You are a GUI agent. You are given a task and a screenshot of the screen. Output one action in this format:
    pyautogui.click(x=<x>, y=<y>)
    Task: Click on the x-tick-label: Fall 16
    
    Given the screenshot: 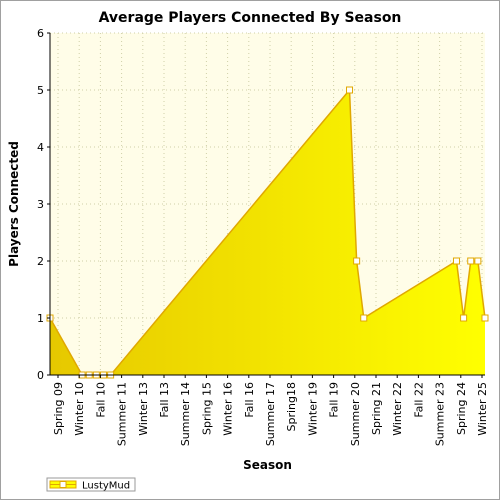 What is the action you would take?
    pyautogui.click(x=249, y=400)
    